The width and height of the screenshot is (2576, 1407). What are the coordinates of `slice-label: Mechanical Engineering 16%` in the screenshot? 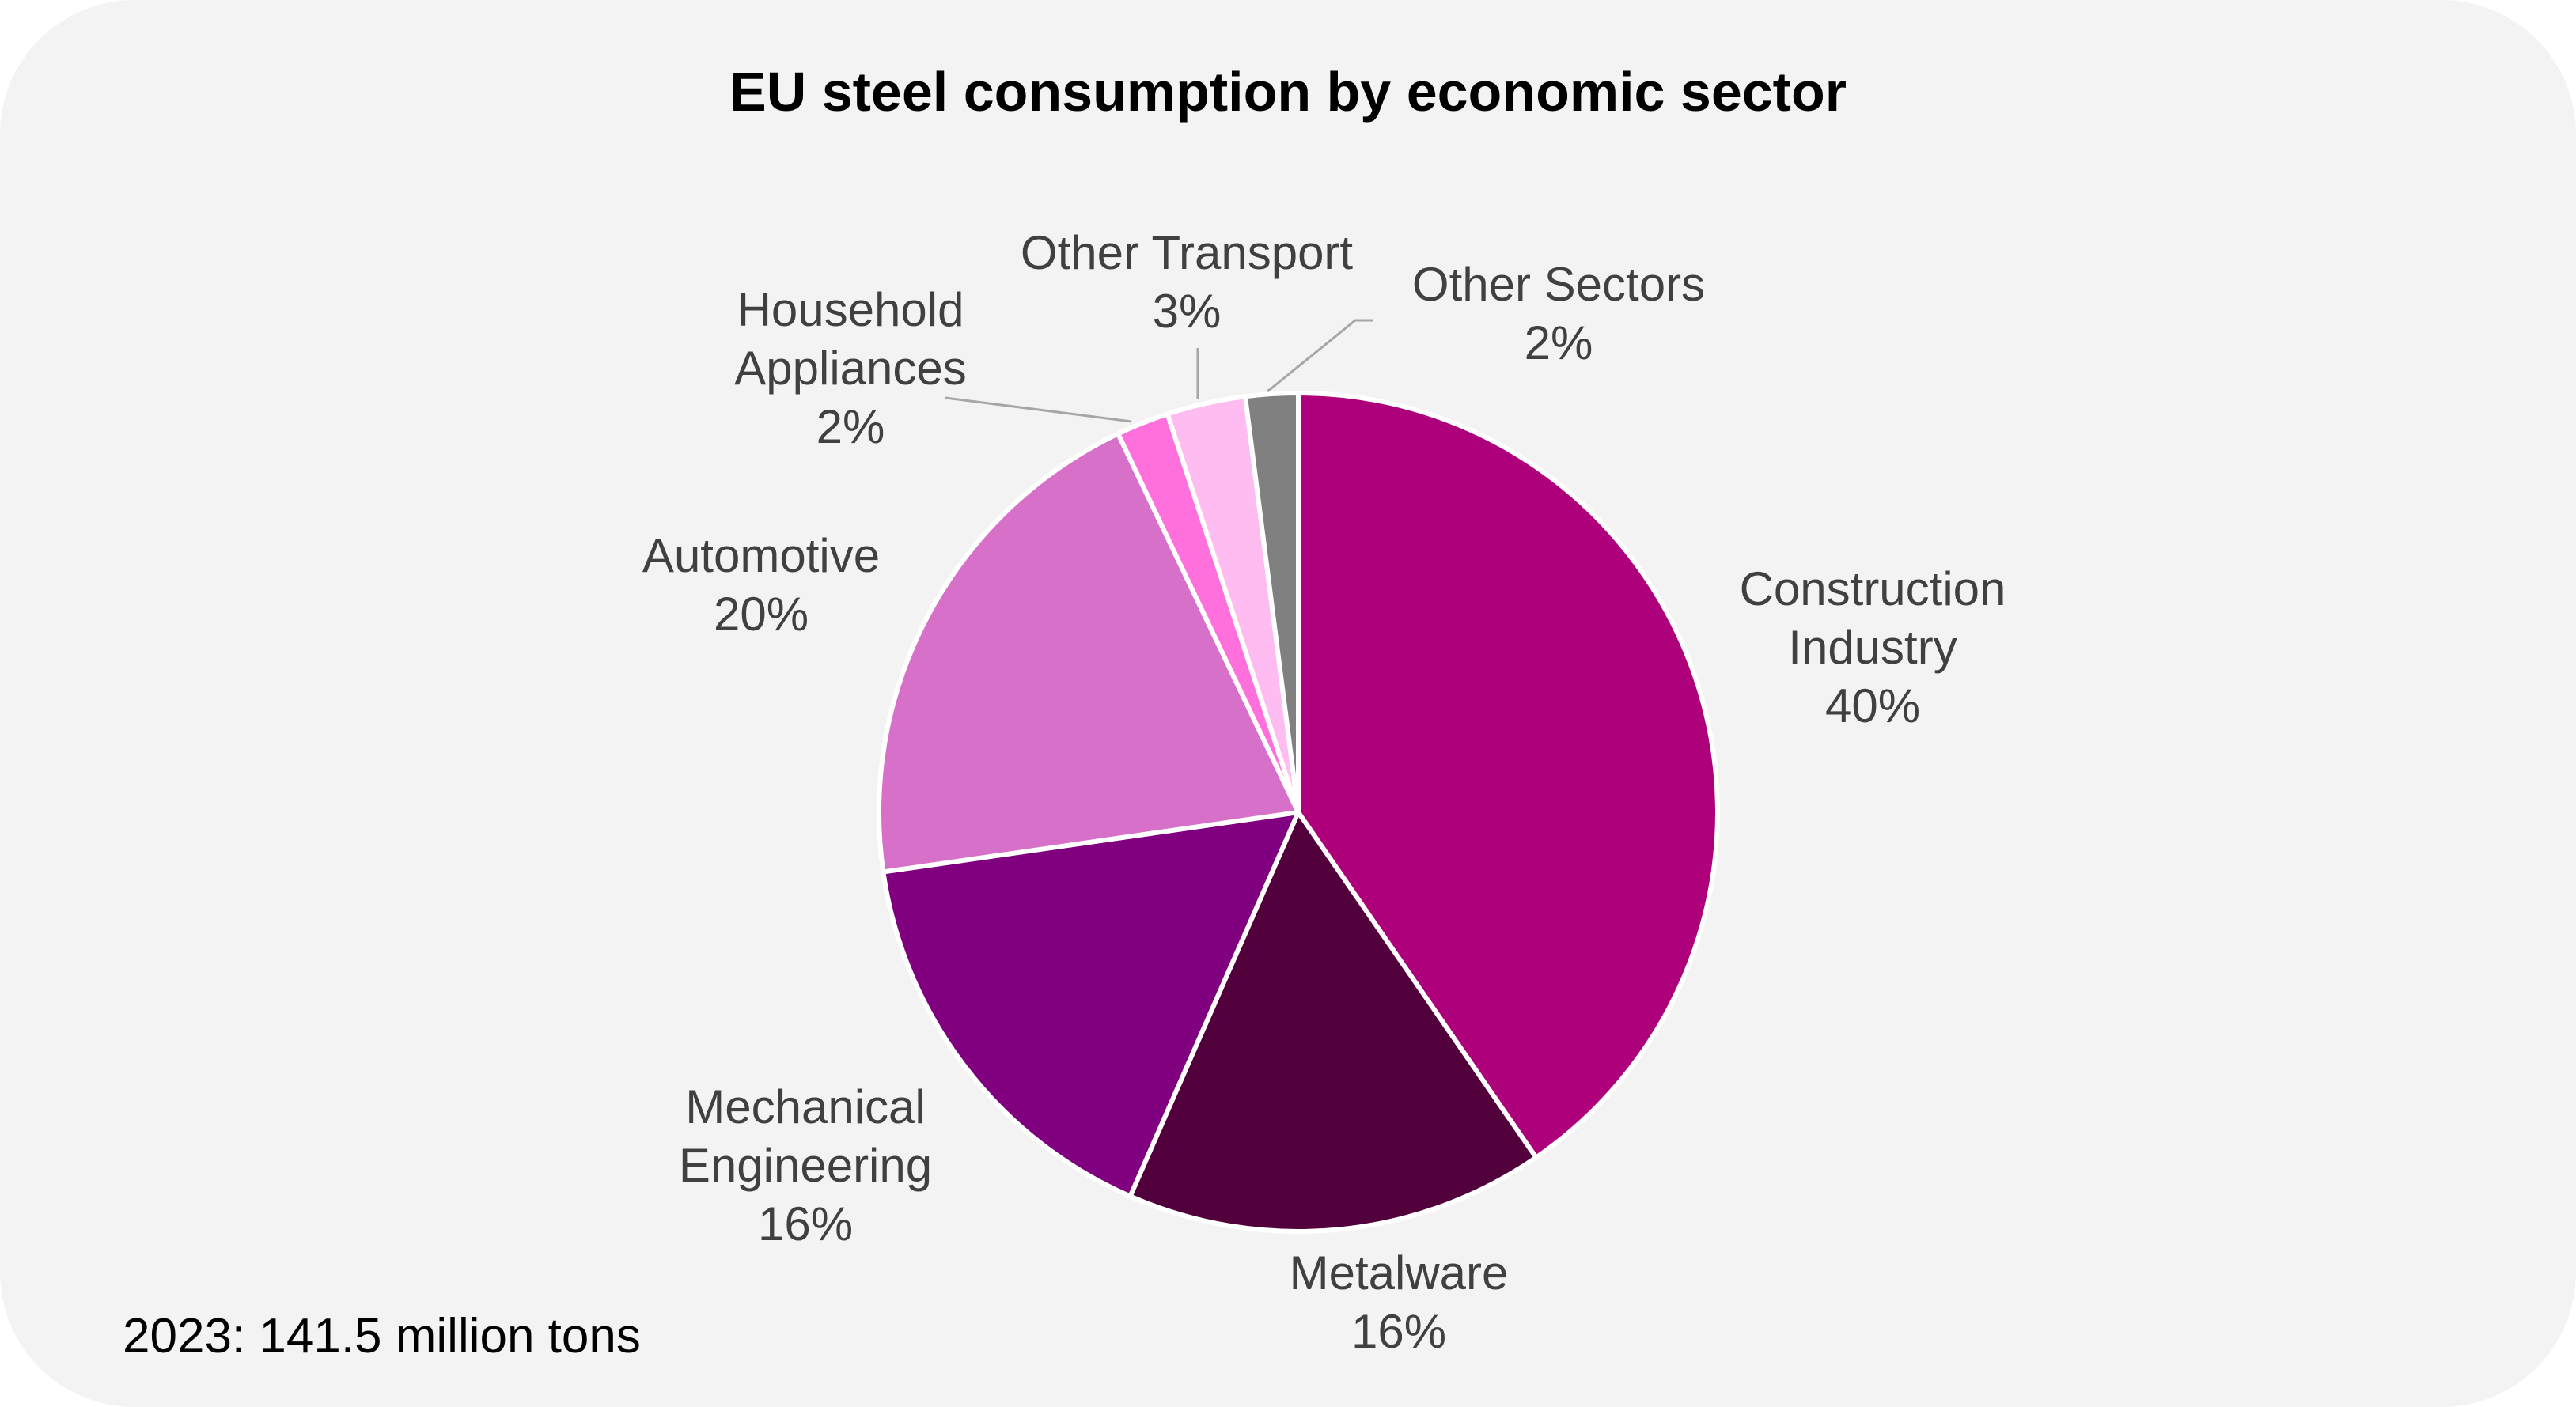 It's located at (805, 1165).